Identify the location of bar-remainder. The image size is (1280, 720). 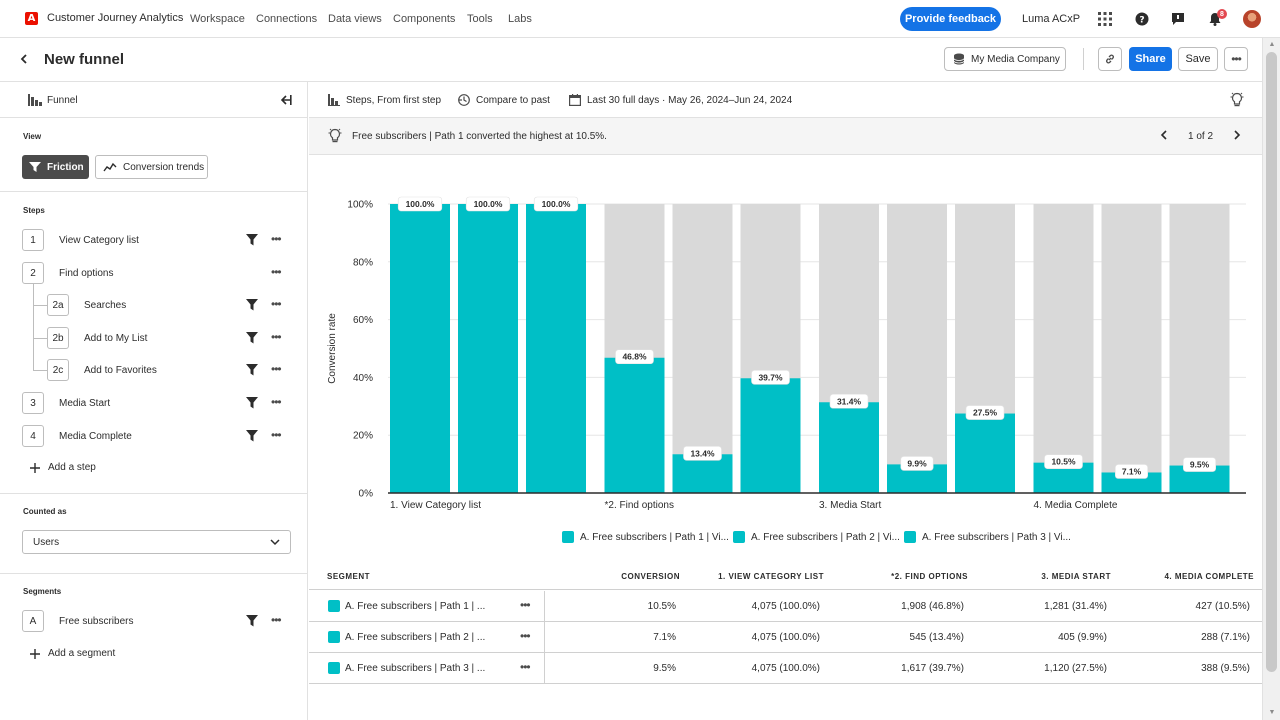
(1199, 348).